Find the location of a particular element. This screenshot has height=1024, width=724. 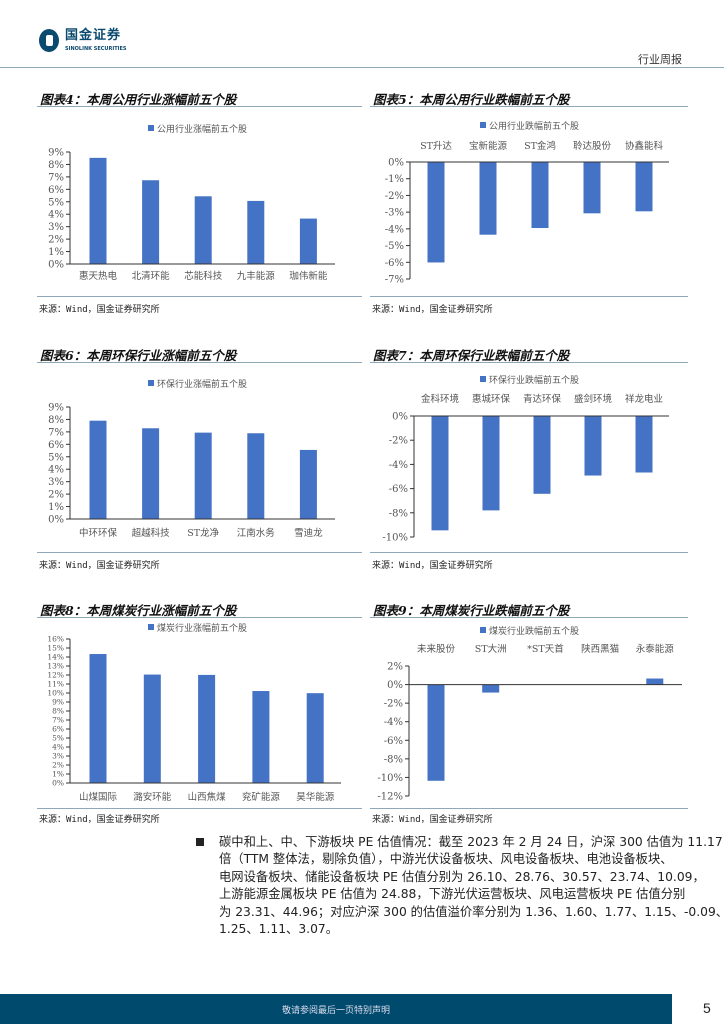

category-label: 永泰能源 is located at coordinates (655, 649).